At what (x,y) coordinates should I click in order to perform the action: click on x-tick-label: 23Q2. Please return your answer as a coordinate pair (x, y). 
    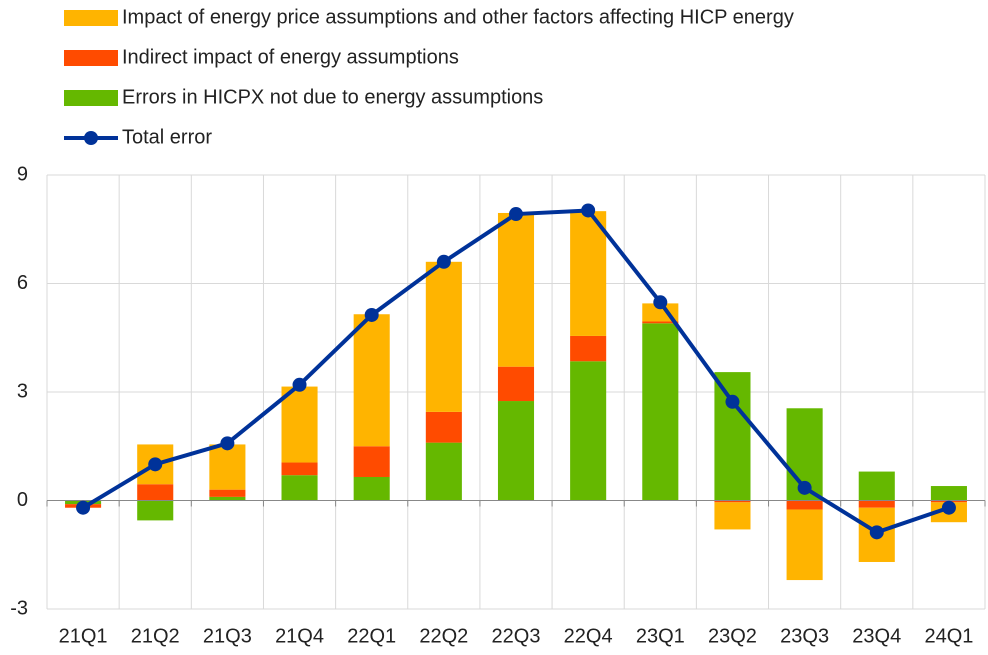
    Looking at the image, I should click on (732, 636).